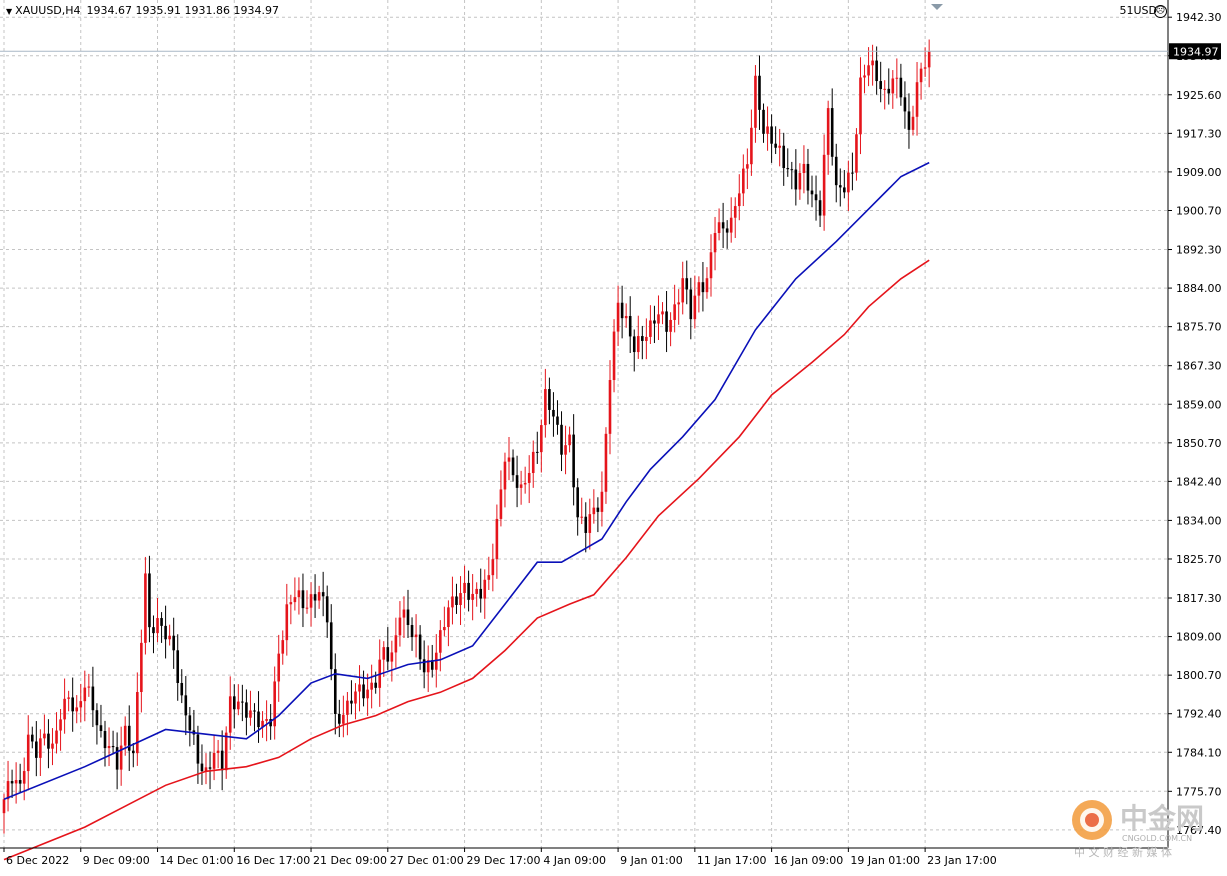  I want to click on face-icon: ☹, so click(1160, 11).